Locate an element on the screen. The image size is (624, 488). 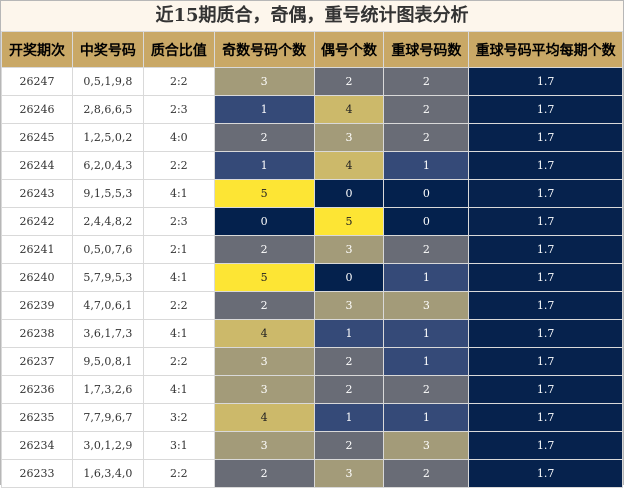
cell-winning-numbers: 0,5,1,9,8 is located at coordinates (107, 81).